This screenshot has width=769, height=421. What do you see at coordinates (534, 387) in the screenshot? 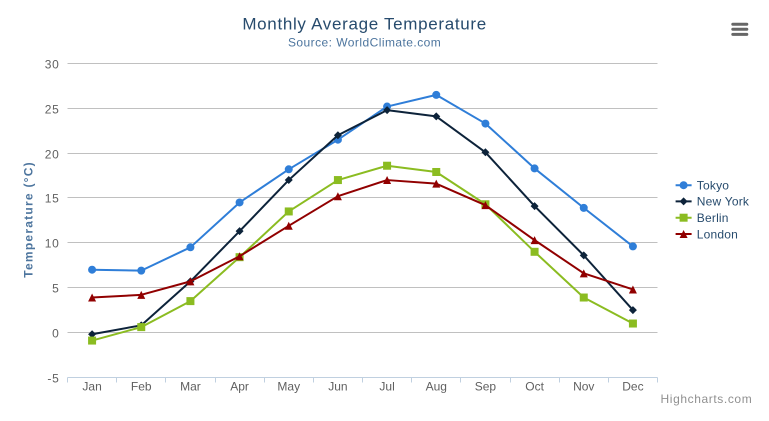
I see `svg-text: Oct` at bounding box center [534, 387].